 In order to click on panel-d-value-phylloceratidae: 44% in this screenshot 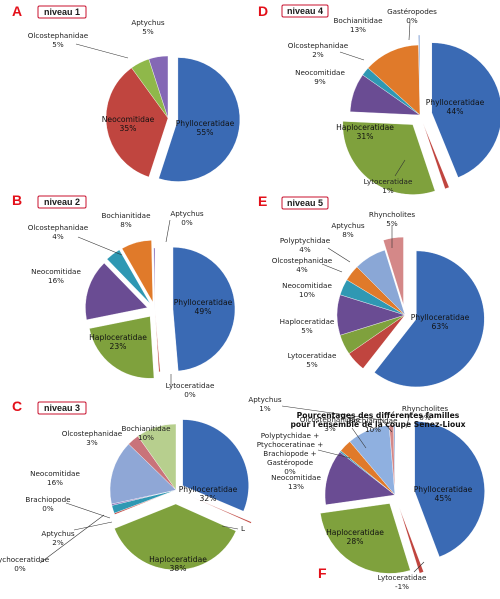, I will do `click(455, 111)`.